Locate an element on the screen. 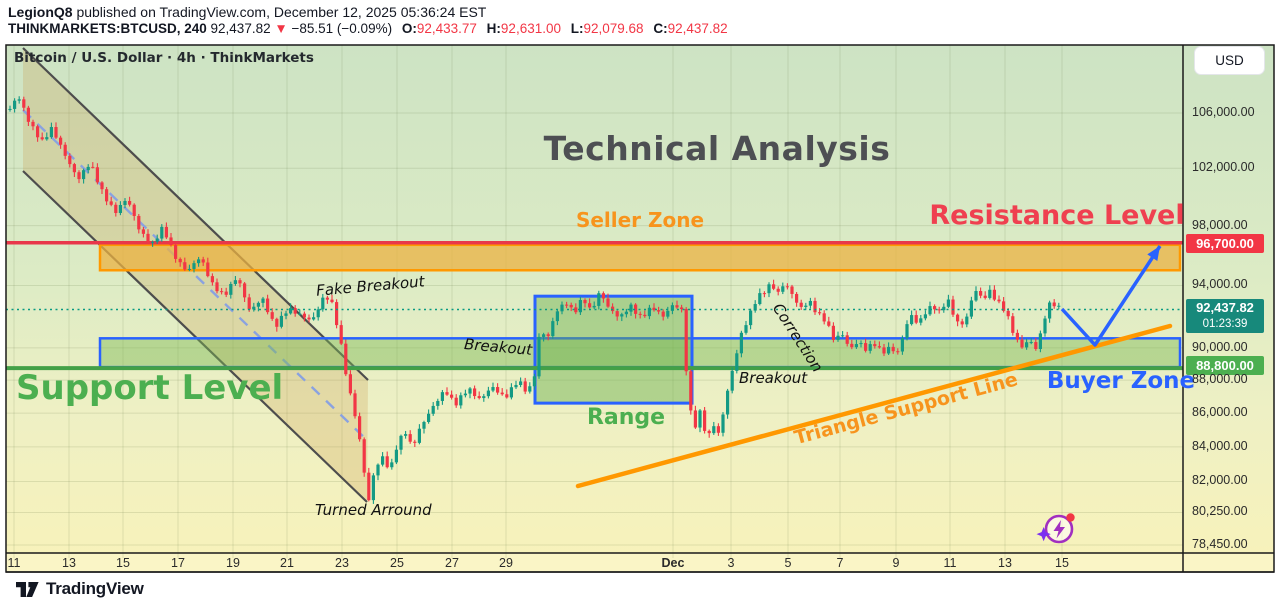 The width and height of the screenshot is (1275, 611). price-tick-label: 94,000.00 is located at coordinates (1220, 284).